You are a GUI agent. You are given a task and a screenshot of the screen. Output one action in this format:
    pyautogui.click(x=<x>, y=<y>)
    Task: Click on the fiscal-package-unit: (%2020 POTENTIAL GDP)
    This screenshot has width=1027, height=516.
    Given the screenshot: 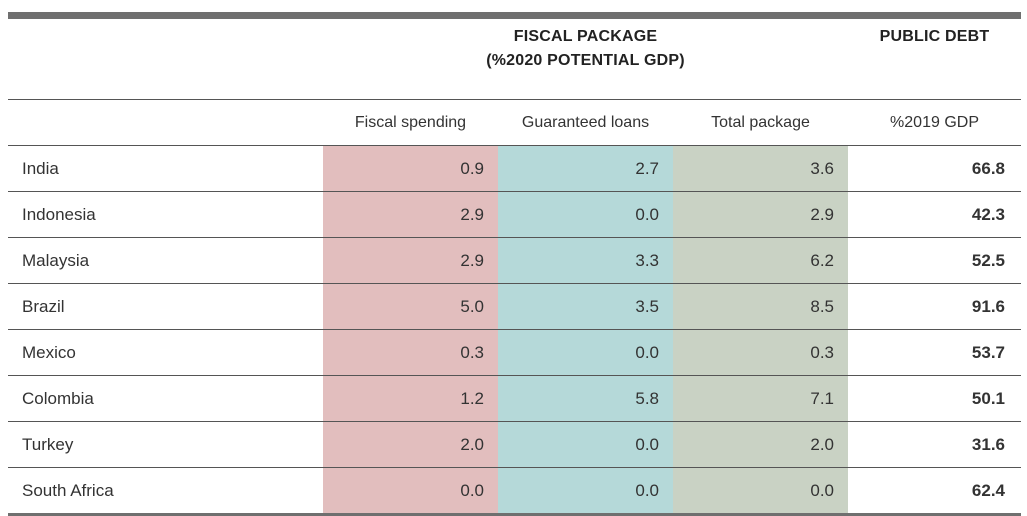 What is the action you would take?
    pyautogui.click(x=585, y=60)
    